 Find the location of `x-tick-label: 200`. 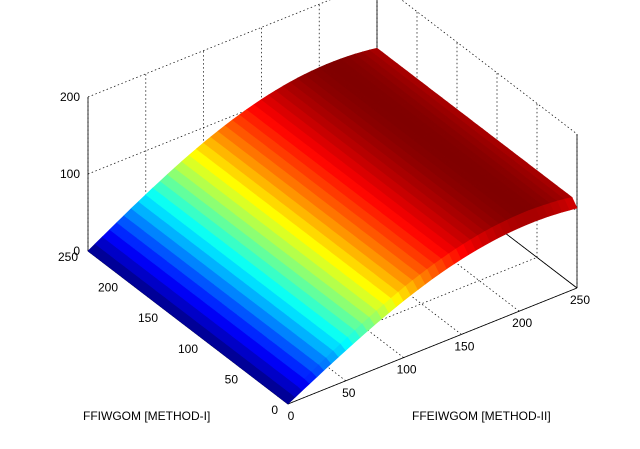

x-tick-label: 200 is located at coordinates (108, 288).